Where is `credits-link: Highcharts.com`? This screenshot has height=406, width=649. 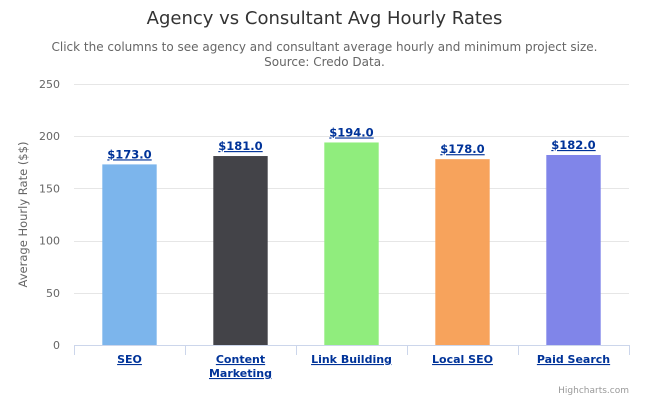
credits-link: Highcharts.com is located at coordinates (593, 391).